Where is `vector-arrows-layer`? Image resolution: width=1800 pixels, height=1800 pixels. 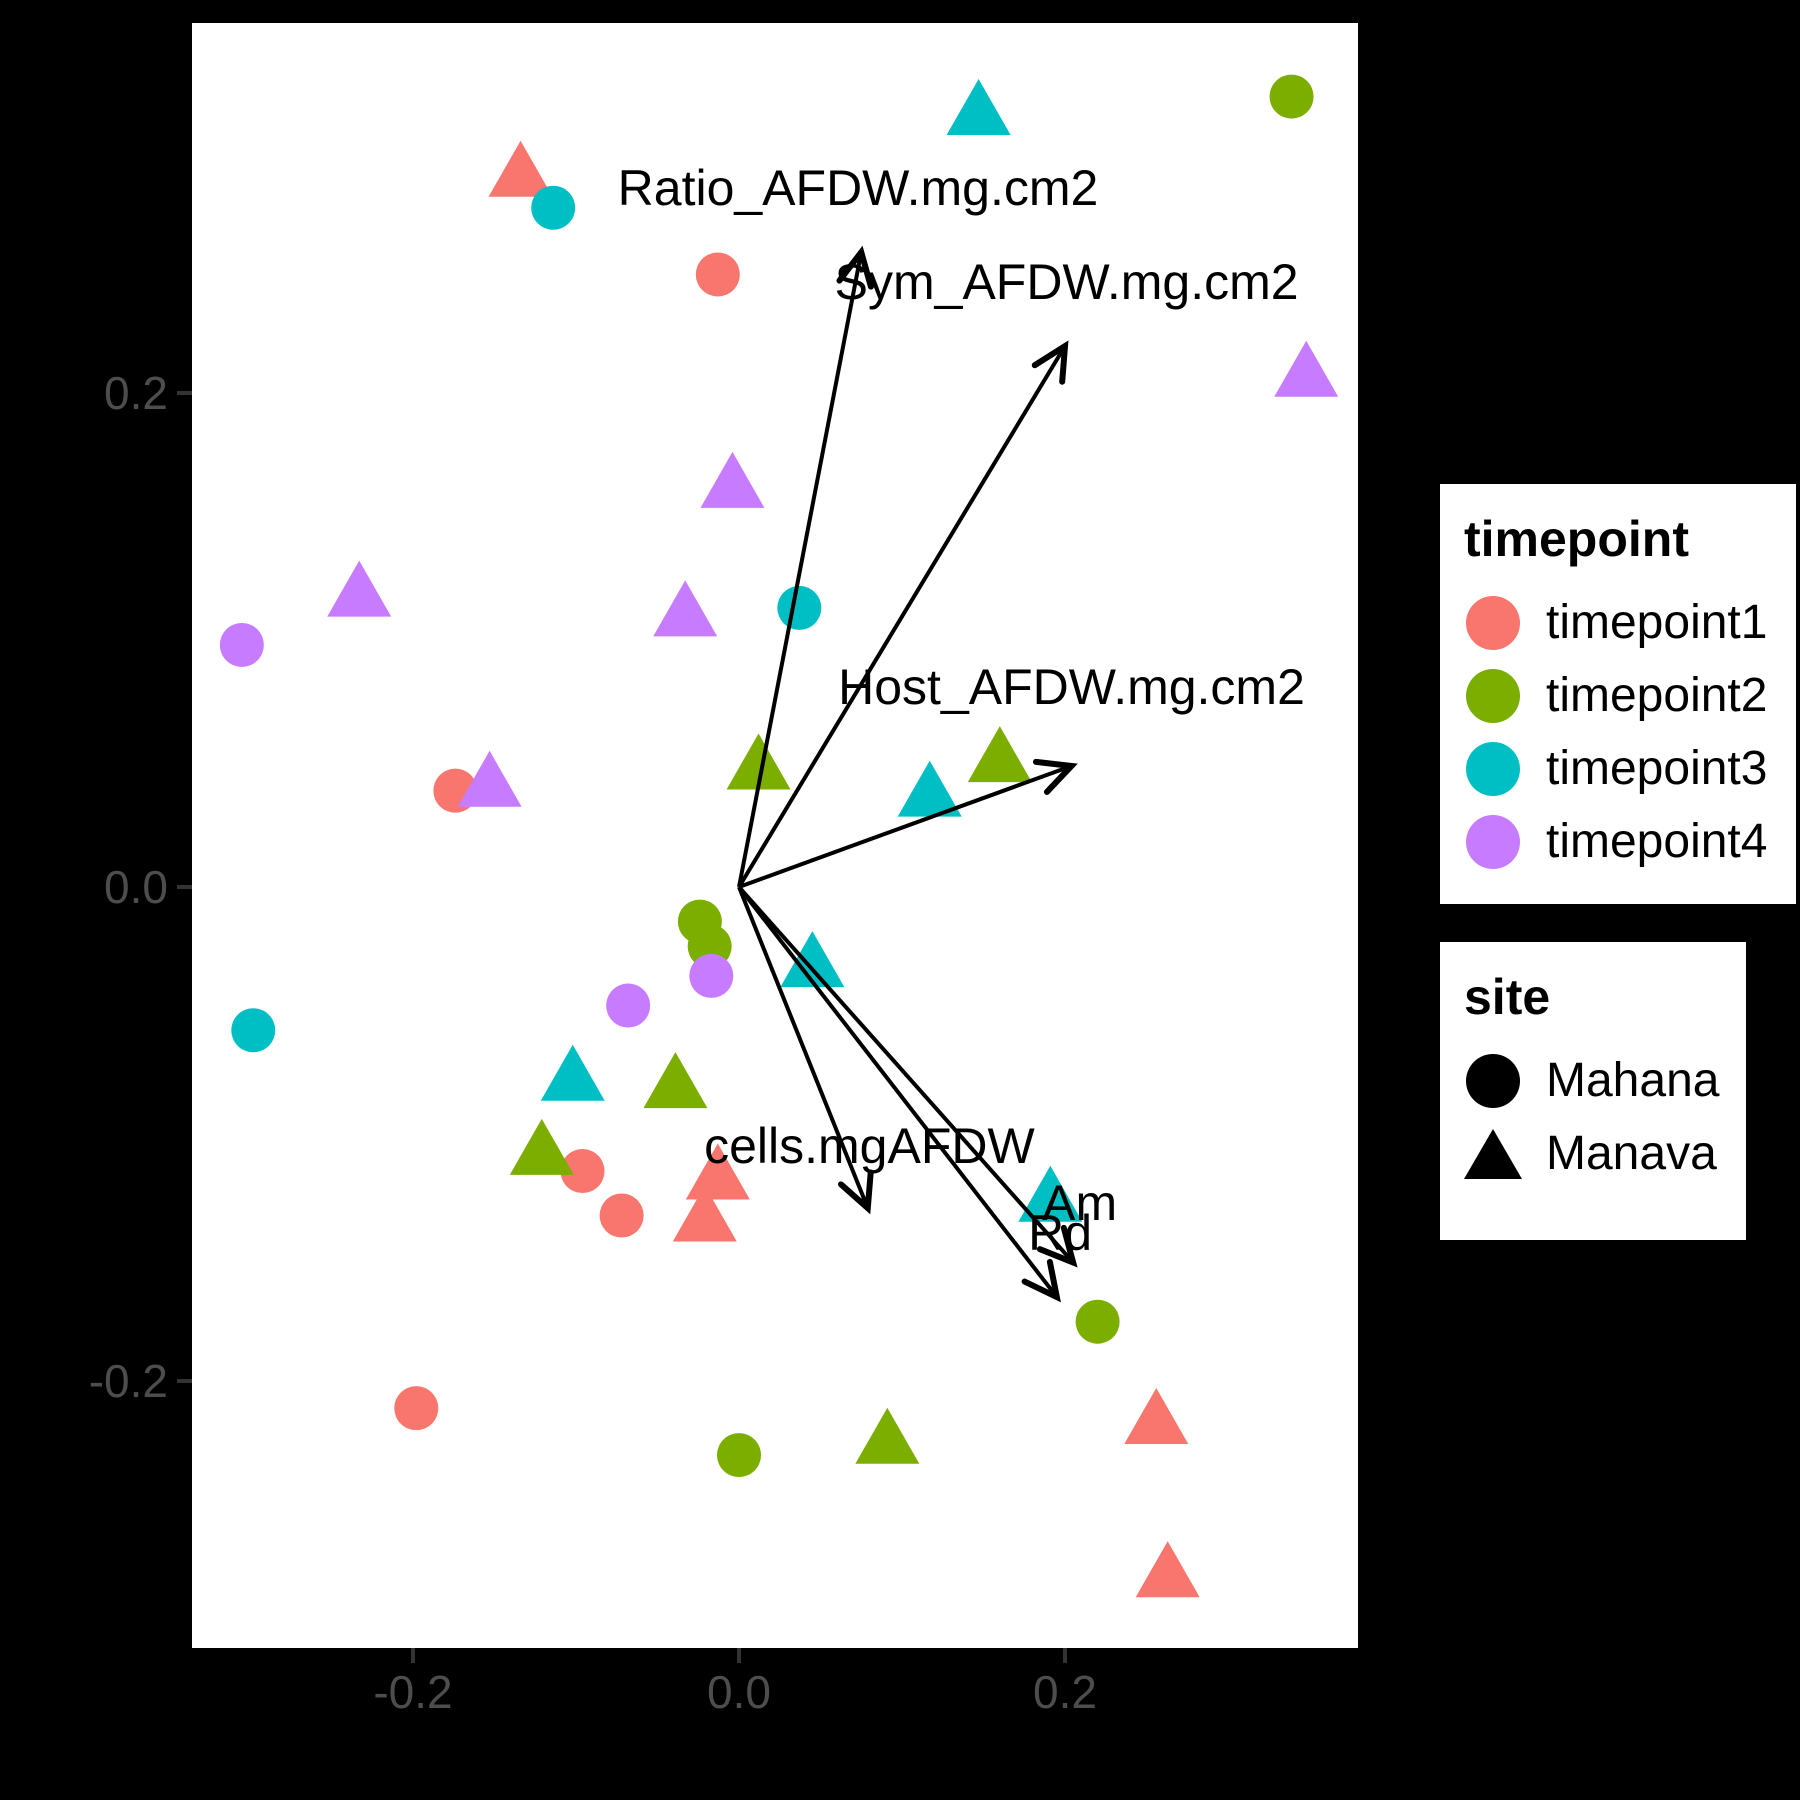
vector-arrows-layer is located at coordinates (907, 774).